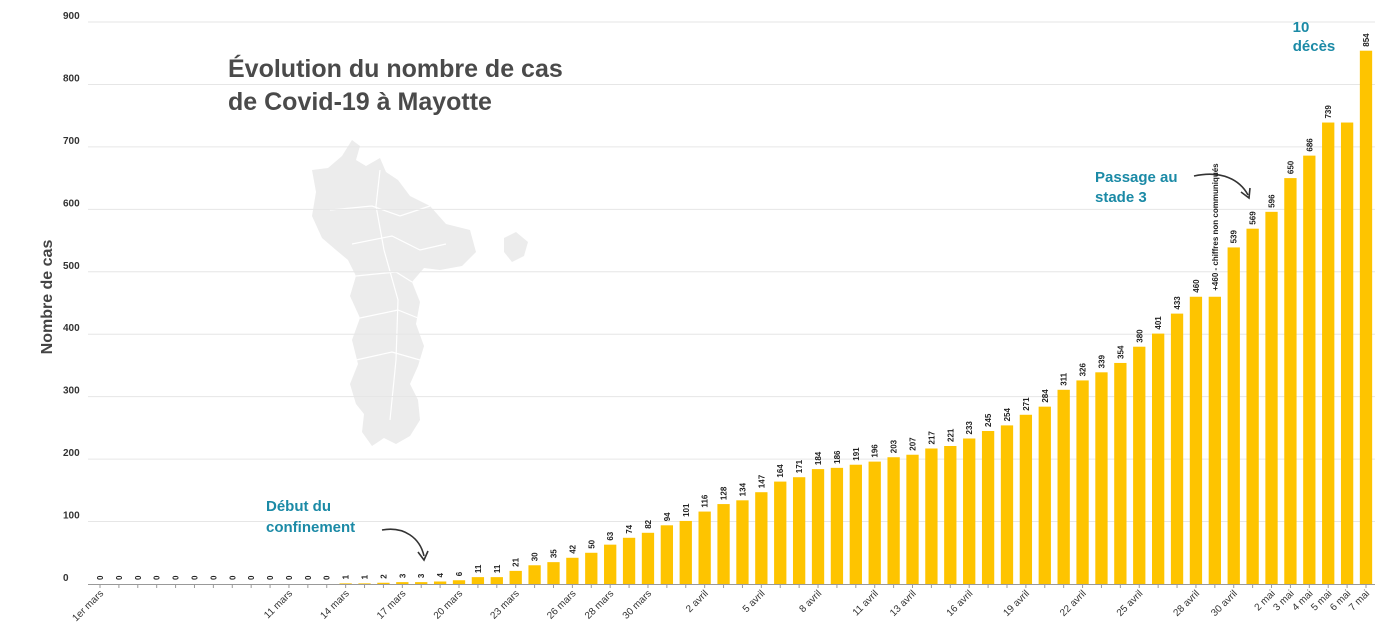  I want to click on data-label: 184, so click(818, 458).